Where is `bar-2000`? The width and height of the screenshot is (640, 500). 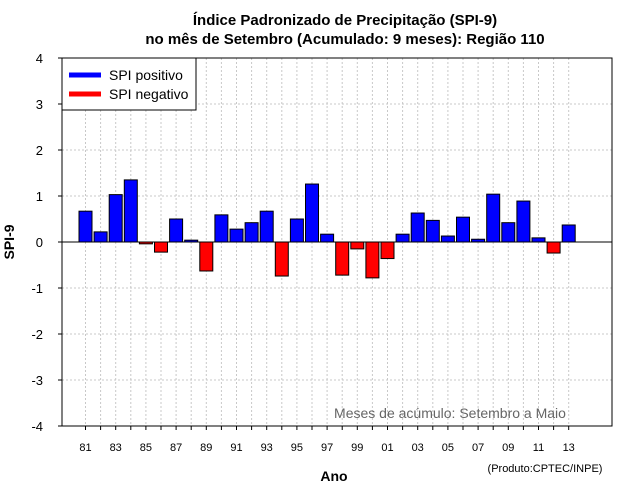 bar-2000 is located at coordinates (372, 260).